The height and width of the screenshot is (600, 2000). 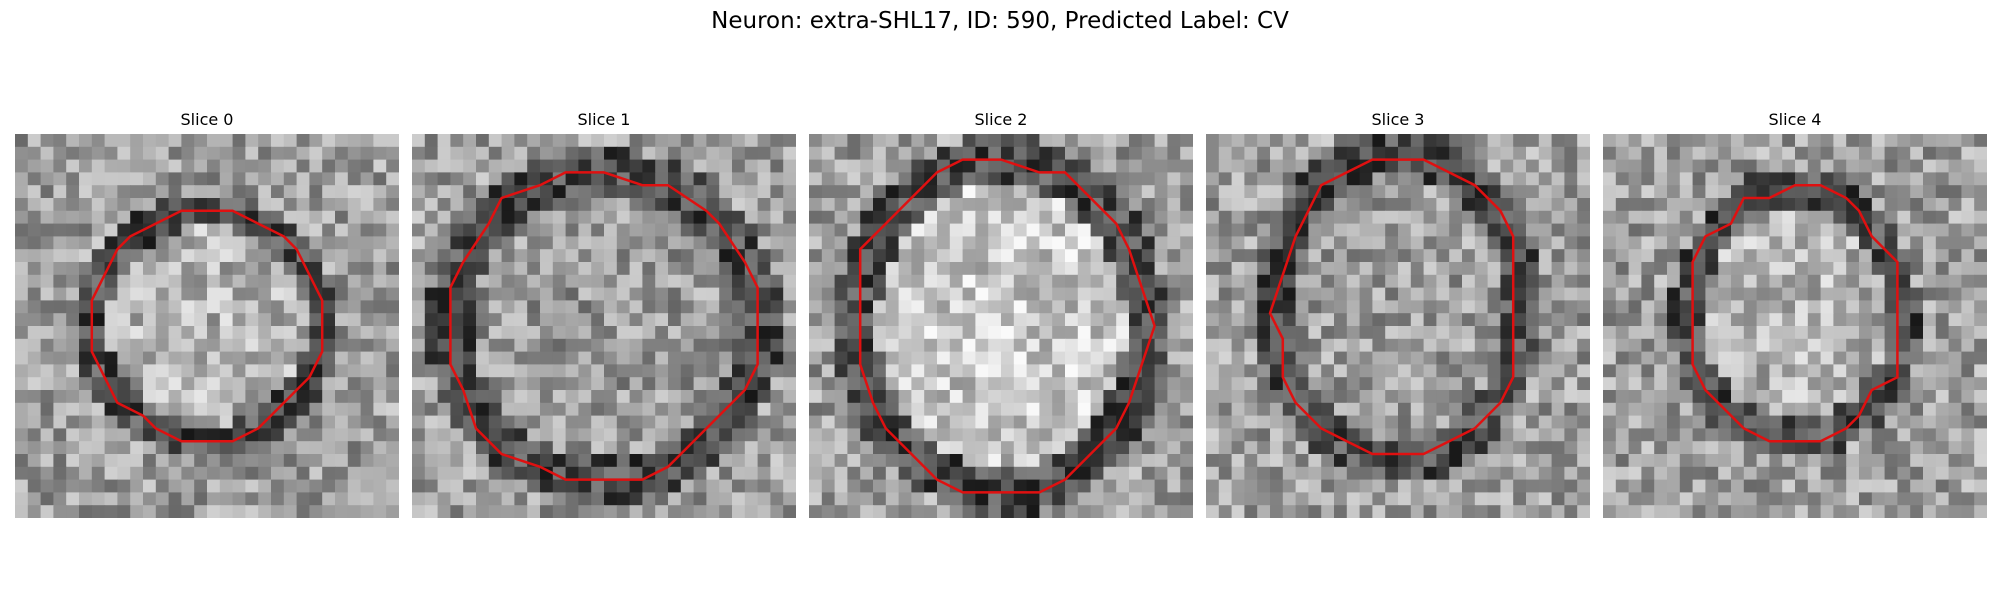 What do you see at coordinates (1398, 119) in the screenshot?
I see `slice-title: Slice 3` at bounding box center [1398, 119].